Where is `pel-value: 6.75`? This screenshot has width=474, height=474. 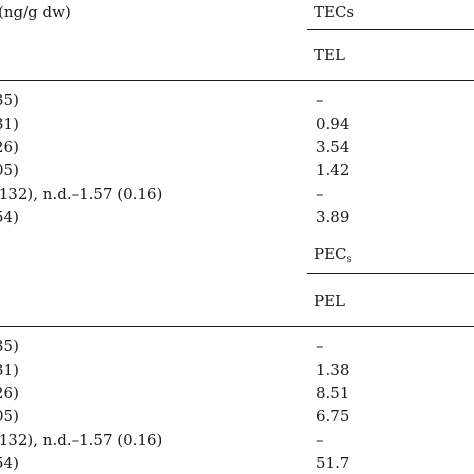 pel-value: 6.75 is located at coordinates (333, 416).